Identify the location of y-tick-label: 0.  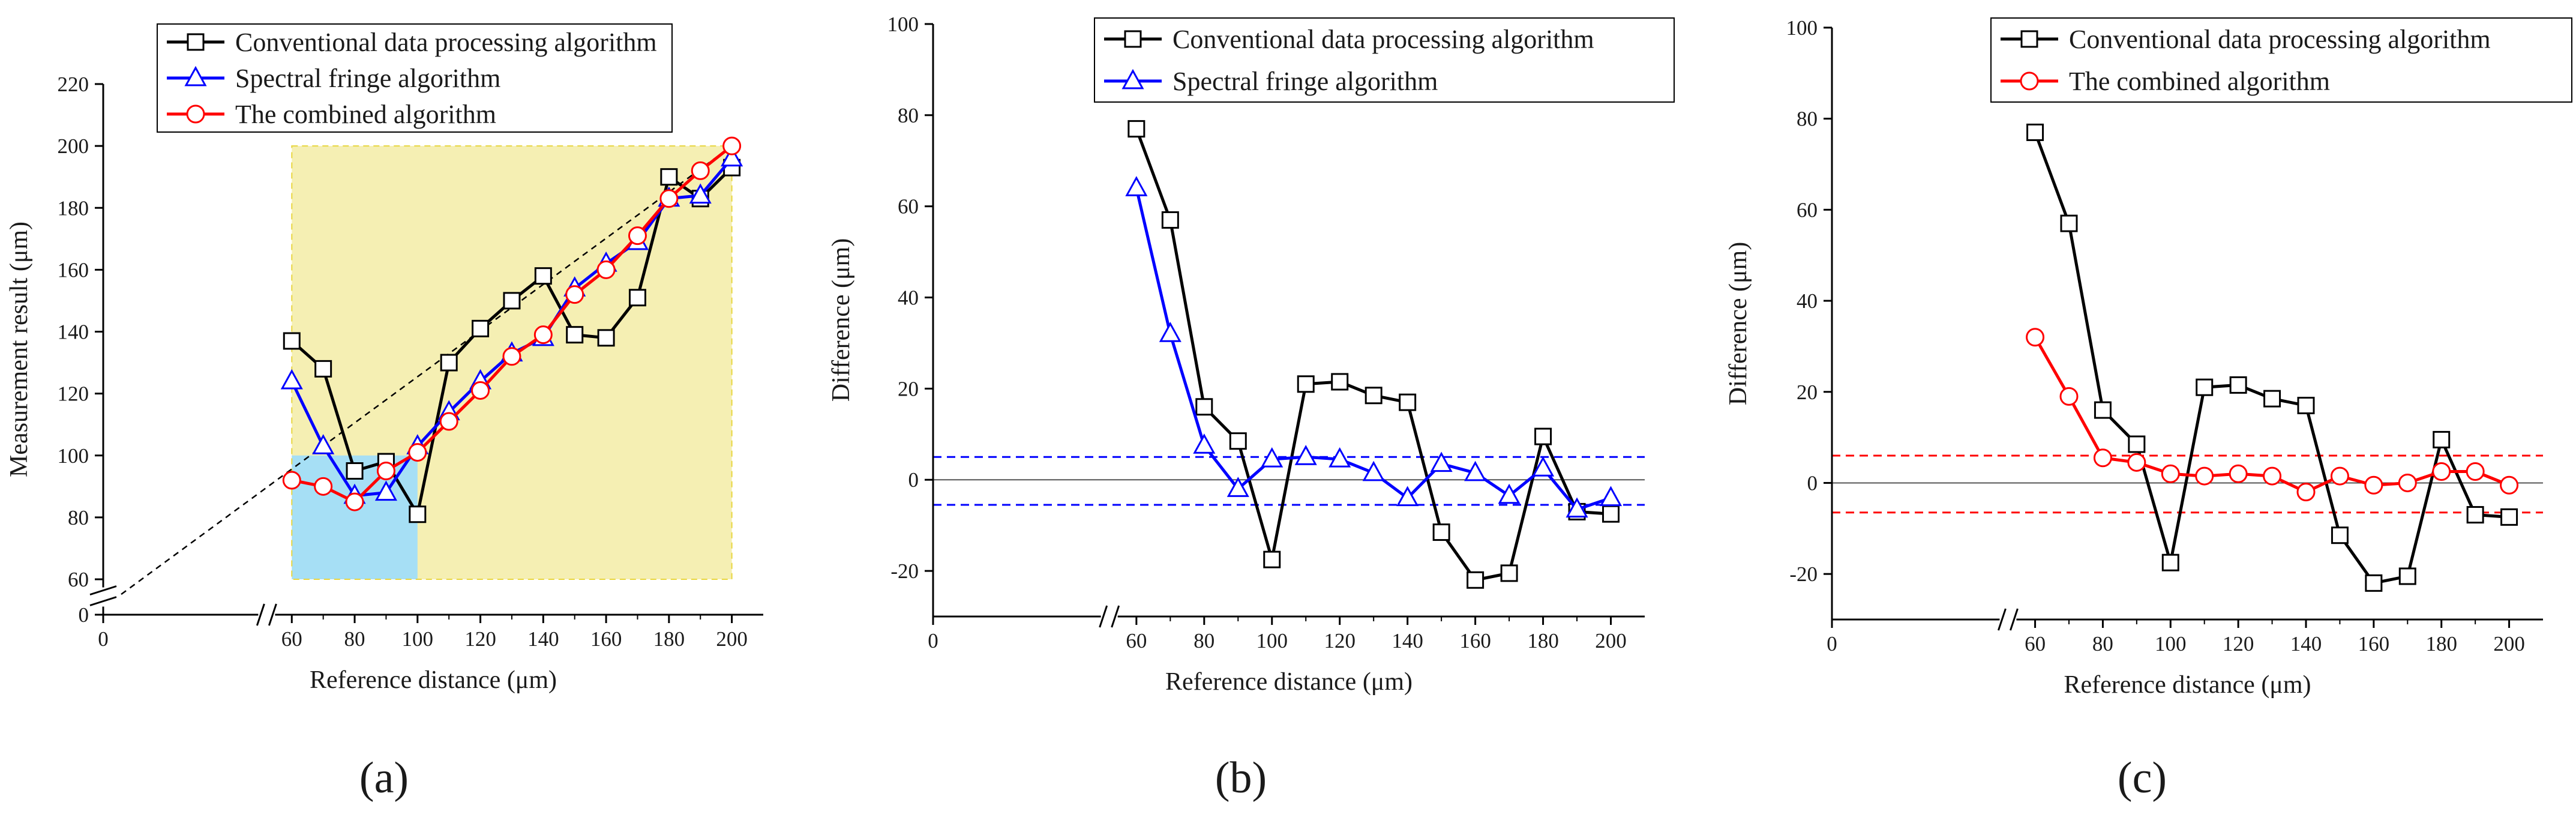
(84, 615).